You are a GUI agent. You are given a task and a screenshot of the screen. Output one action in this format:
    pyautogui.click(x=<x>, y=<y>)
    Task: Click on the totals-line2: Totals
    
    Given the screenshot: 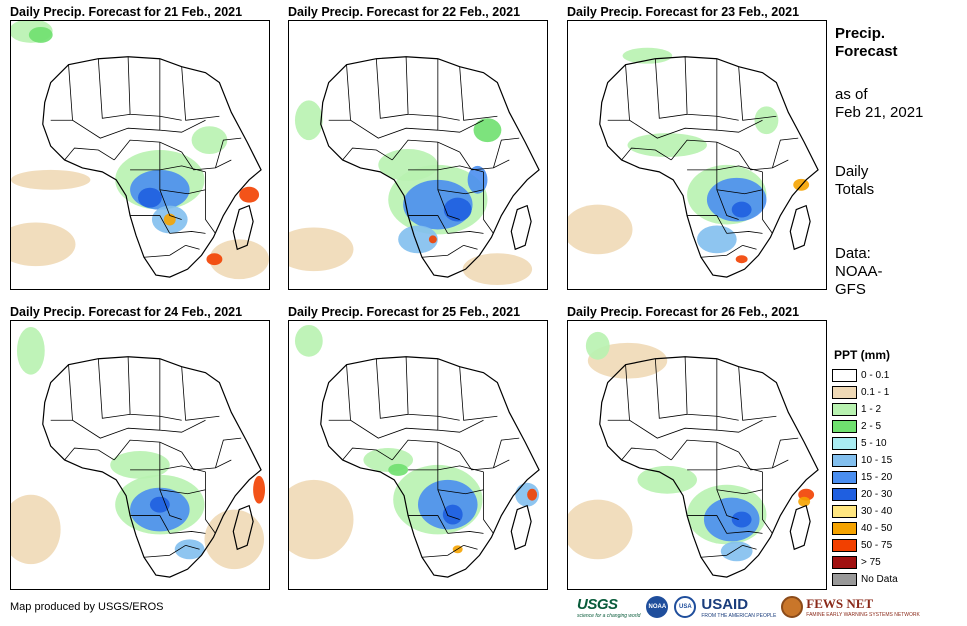 What is the action you would take?
    pyautogui.click(x=855, y=189)
    